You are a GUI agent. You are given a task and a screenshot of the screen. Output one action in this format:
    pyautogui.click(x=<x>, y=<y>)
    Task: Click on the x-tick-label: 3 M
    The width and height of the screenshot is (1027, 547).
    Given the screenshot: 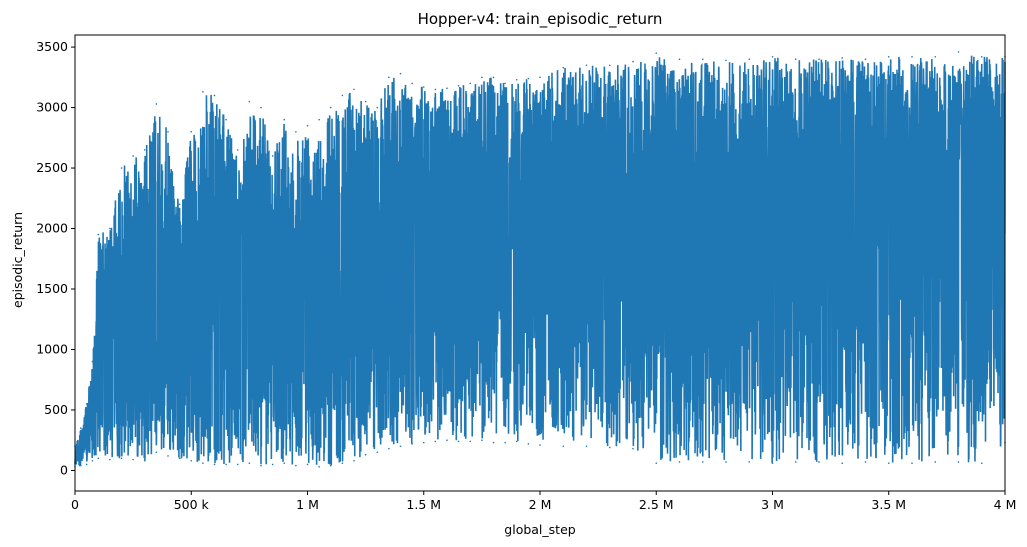 What is the action you would take?
    pyautogui.click(x=772, y=504)
    